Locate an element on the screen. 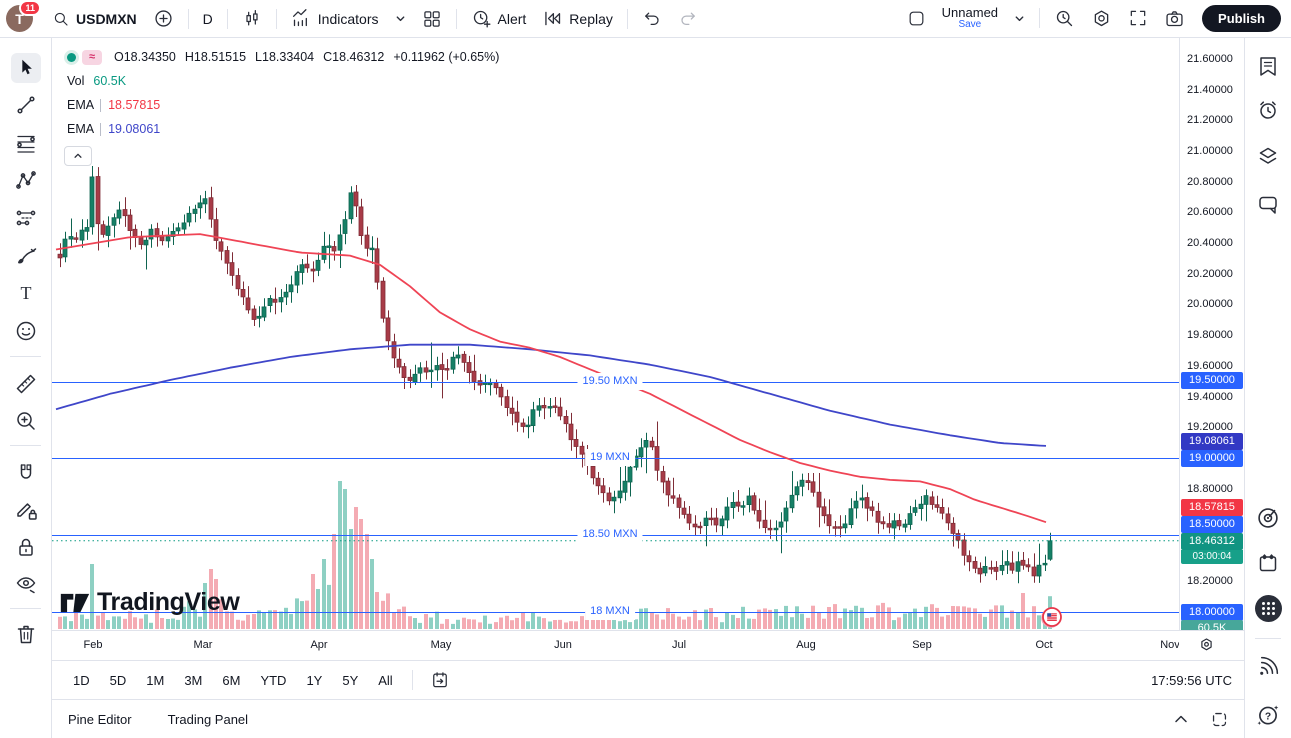 This screenshot has height=738, width=1291. symbol-search-button: USDMXN is located at coordinates (94, 19).